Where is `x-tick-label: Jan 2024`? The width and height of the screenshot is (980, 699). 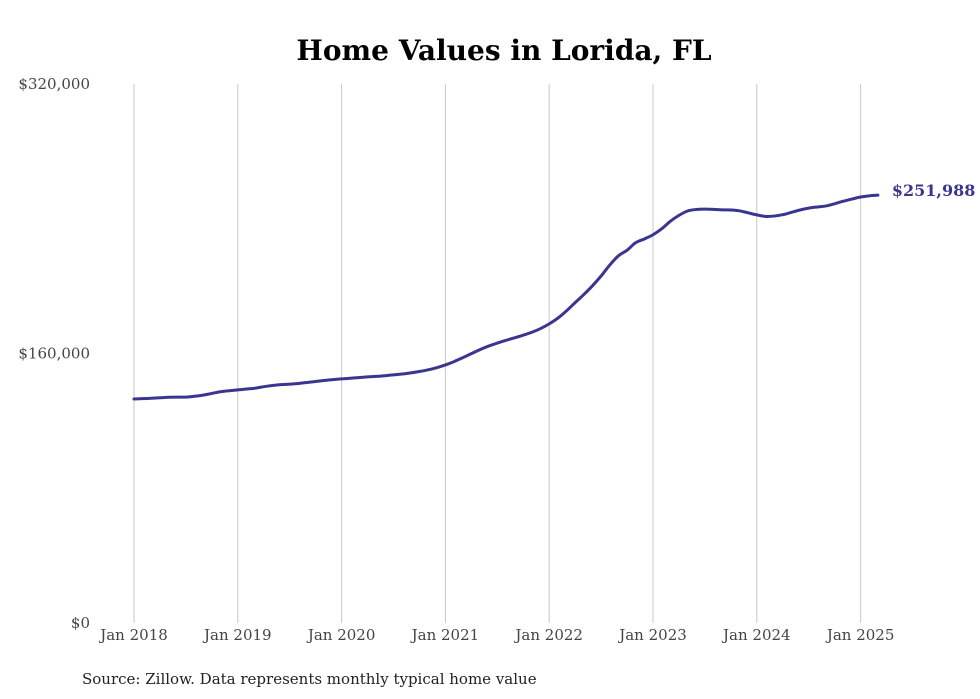 x-tick-label: Jan 2024 is located at coordinates (756, 635).